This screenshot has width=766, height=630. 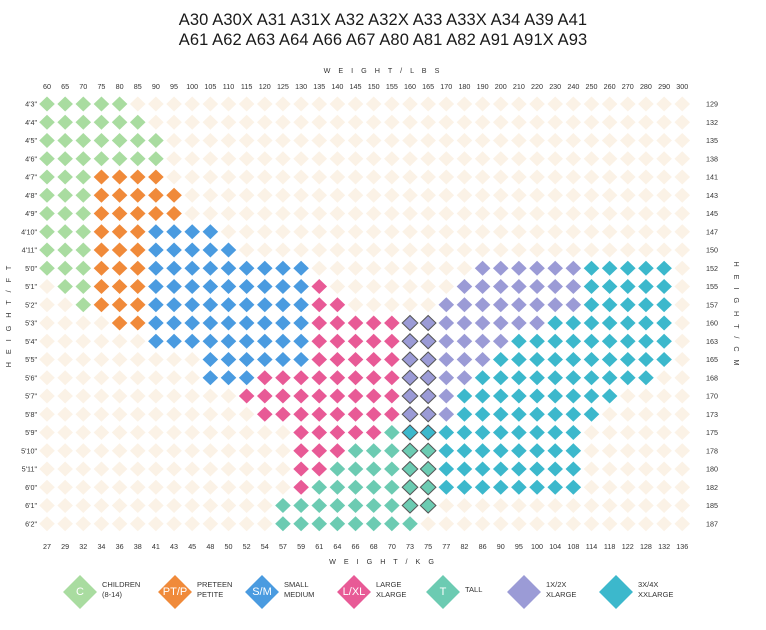 What do you see at coordinates (712, 432) in the screenshot?
I see `height-cm-tick: 175` at bounding box center [712, 432].